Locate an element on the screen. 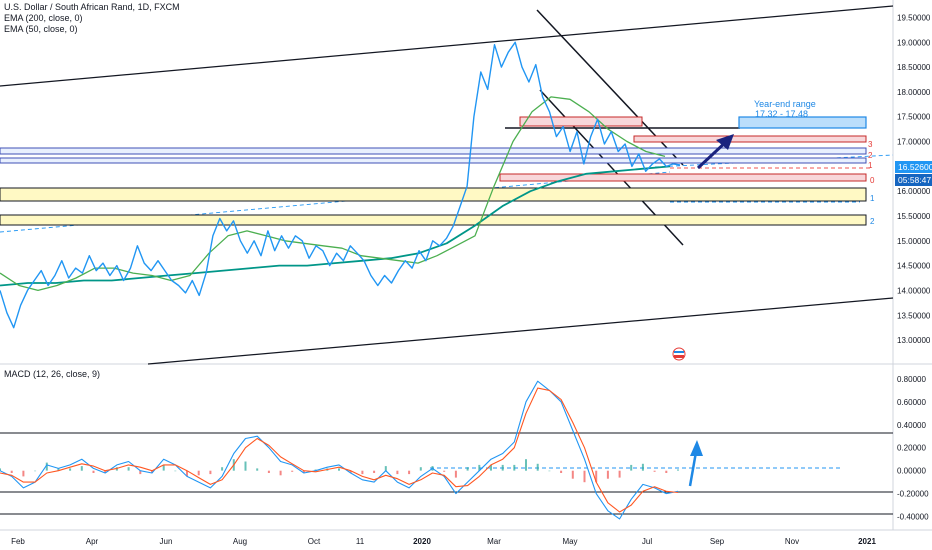 The image size is (932, 550). time-axis: Feb Apr Jun Aug Oct 11 2020 Mar May Jul Sep Nov 2021 is located at coordinates (443, 541).